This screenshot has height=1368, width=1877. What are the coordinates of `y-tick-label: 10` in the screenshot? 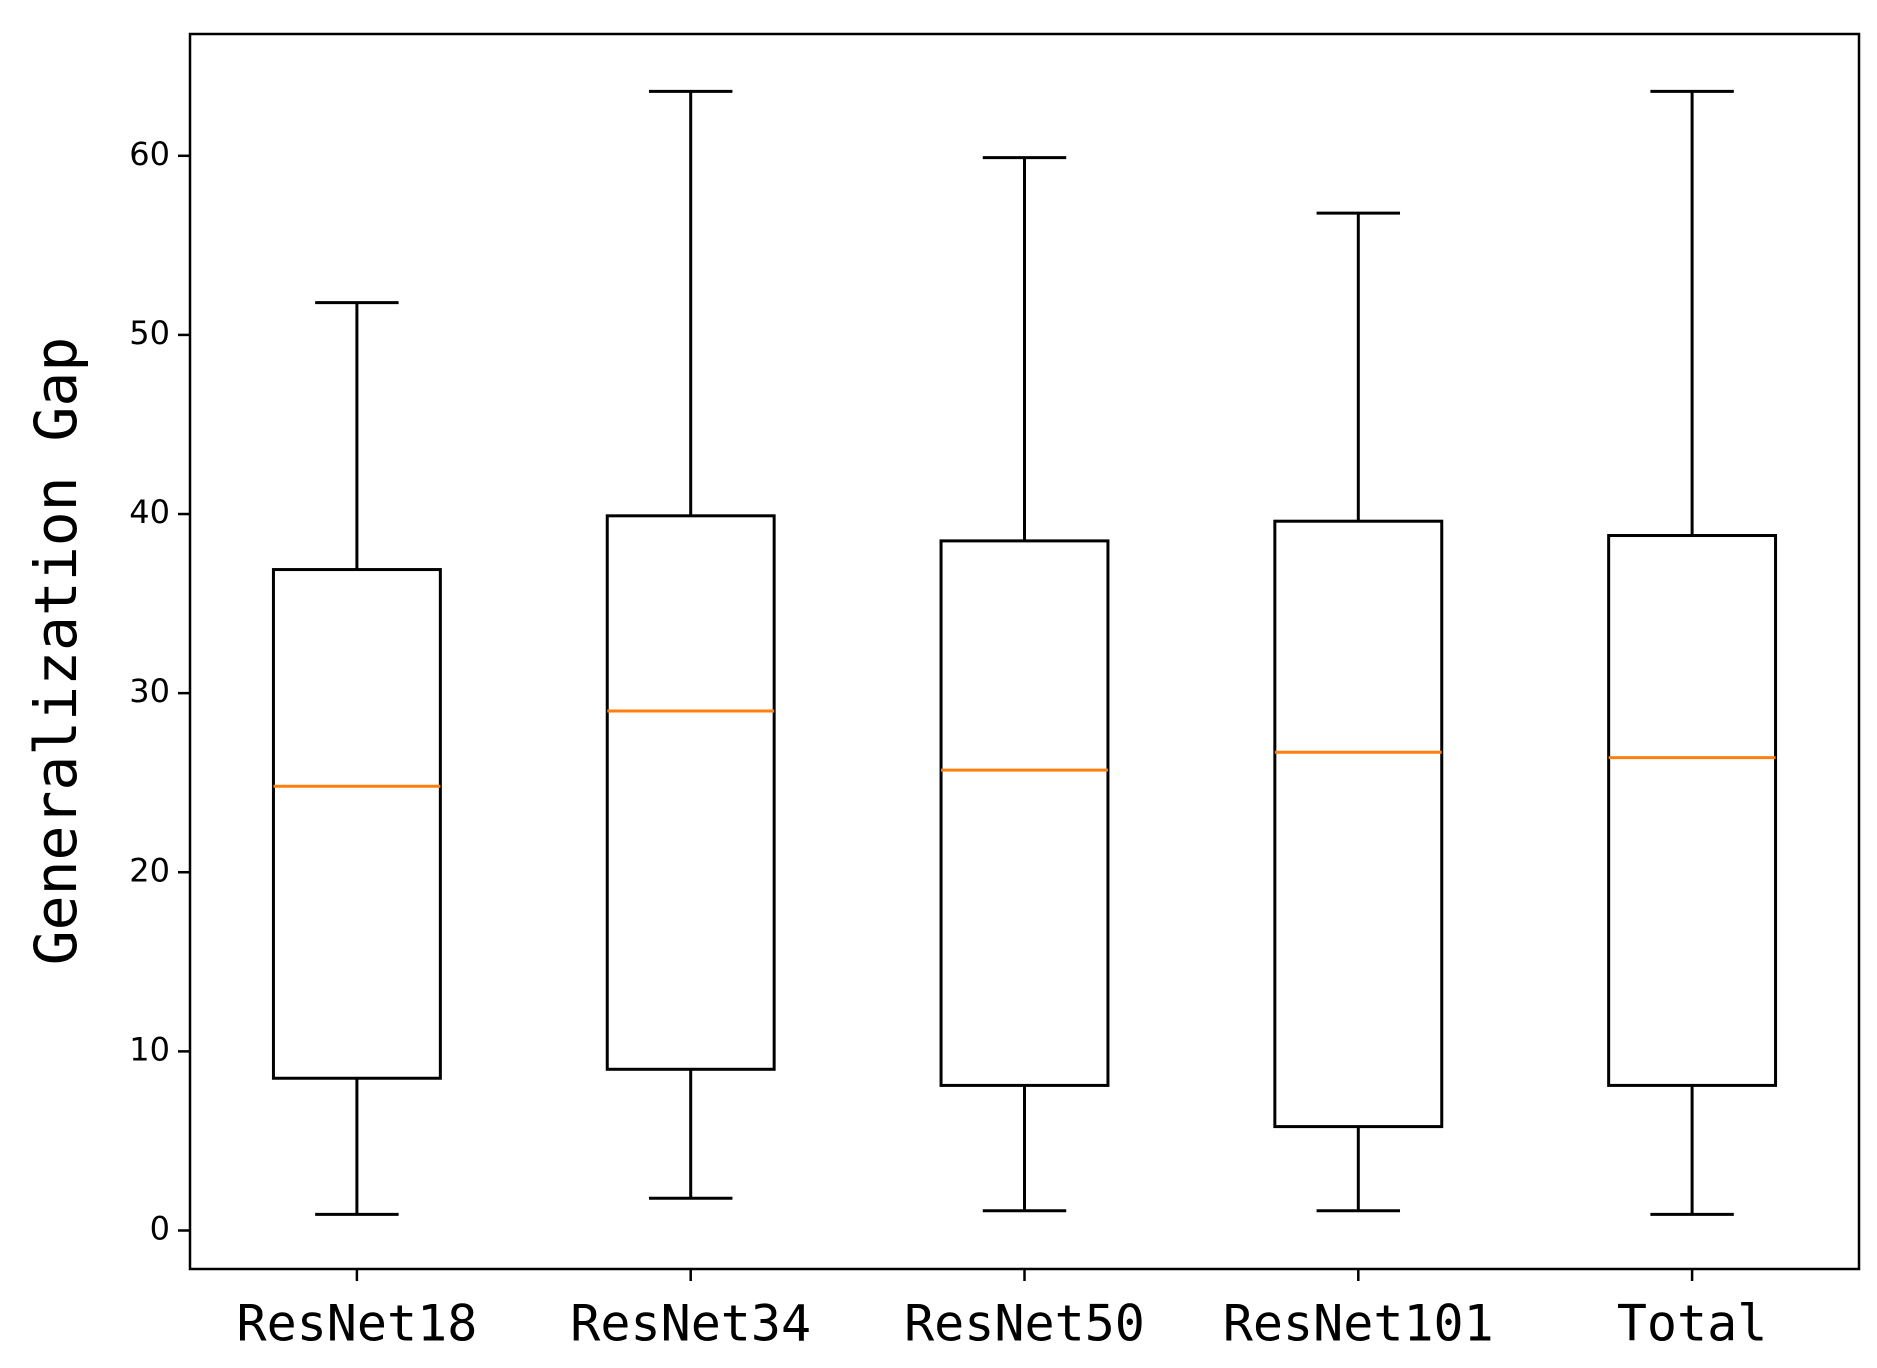 It's located at (149, 1049).